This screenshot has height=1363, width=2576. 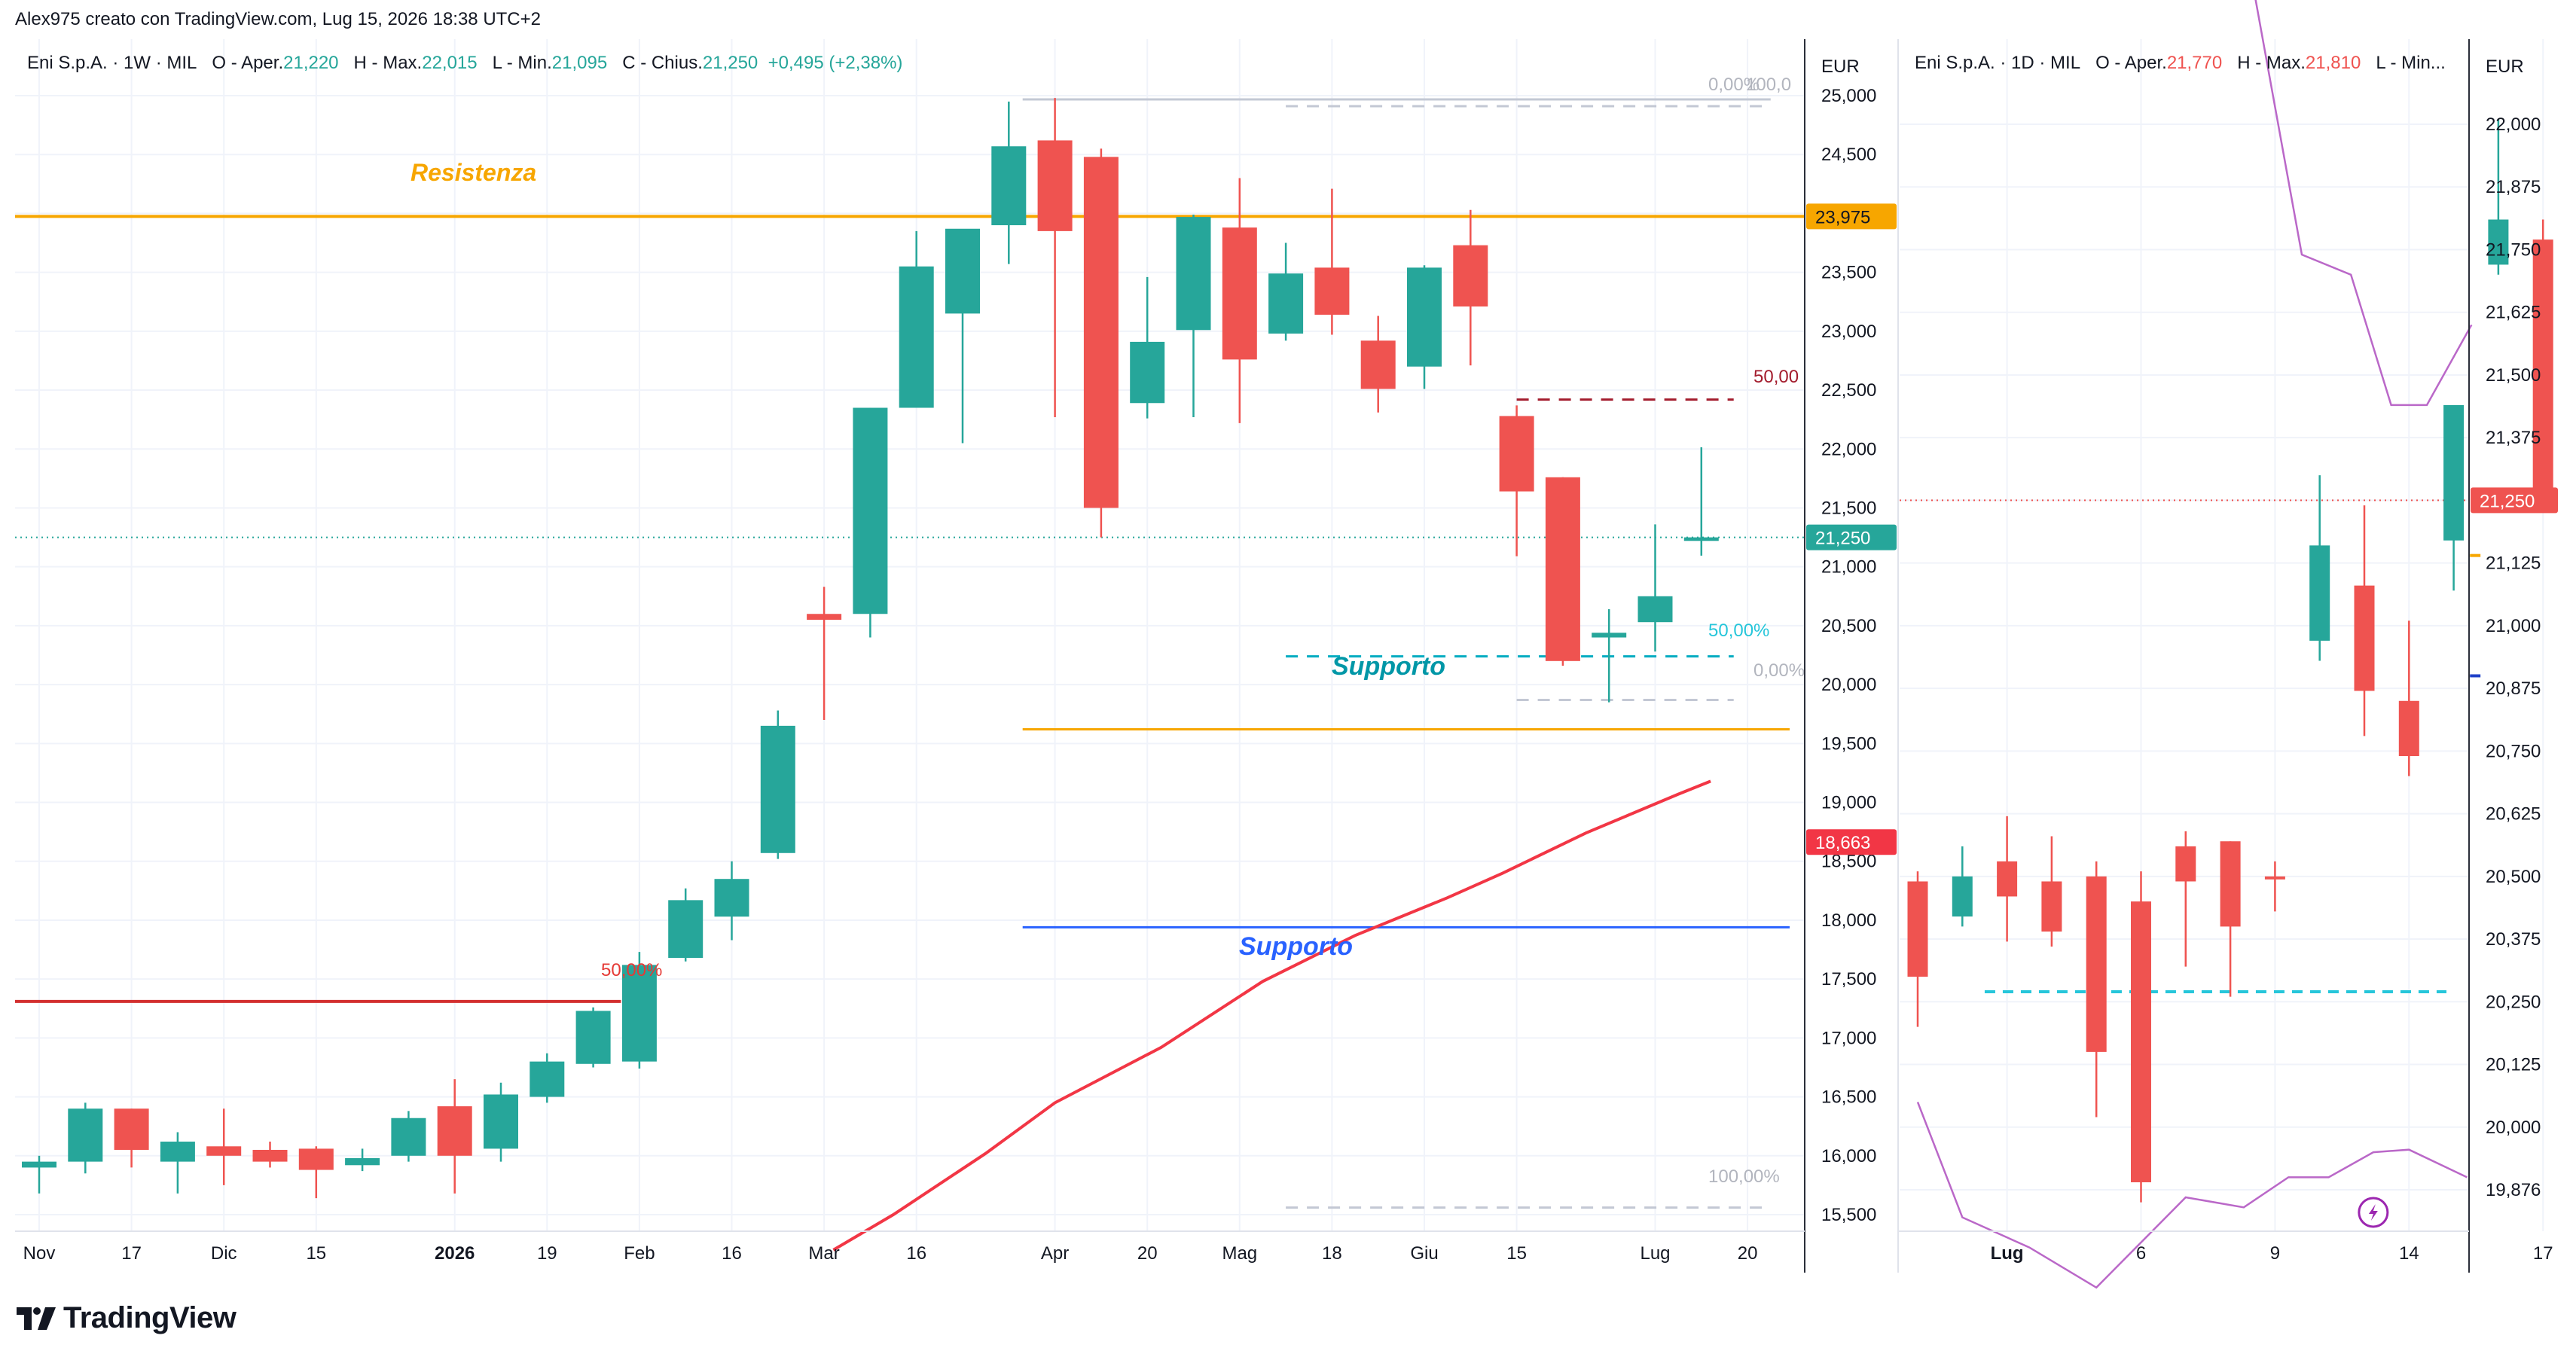 What do you see at coordinates (2514, 187) in the screenshot?
I see `y-tick-label: 21,875` at bounding box center [2514, 187].